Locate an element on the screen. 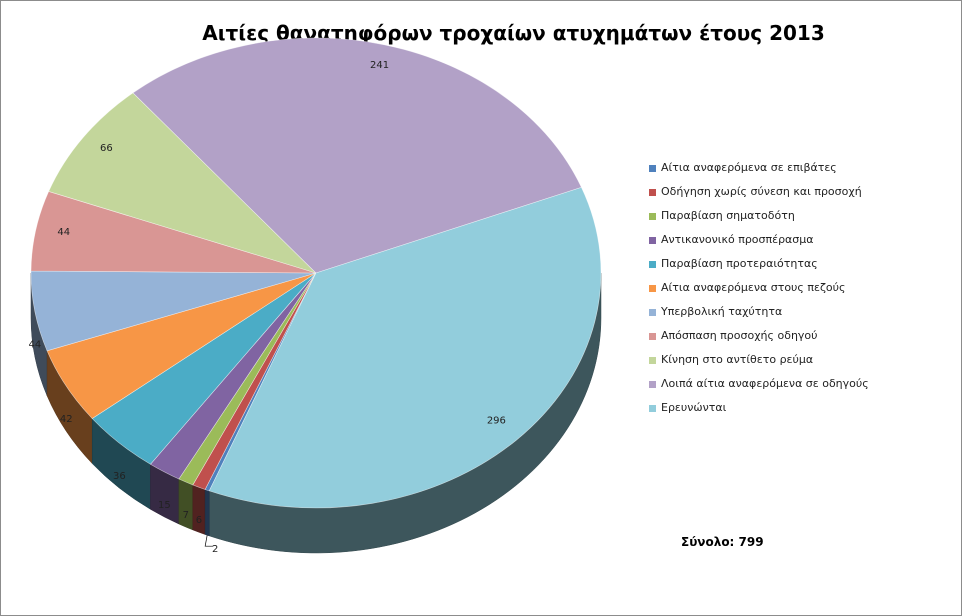  data-label-0: 2 is located at coordinates (215, 549).